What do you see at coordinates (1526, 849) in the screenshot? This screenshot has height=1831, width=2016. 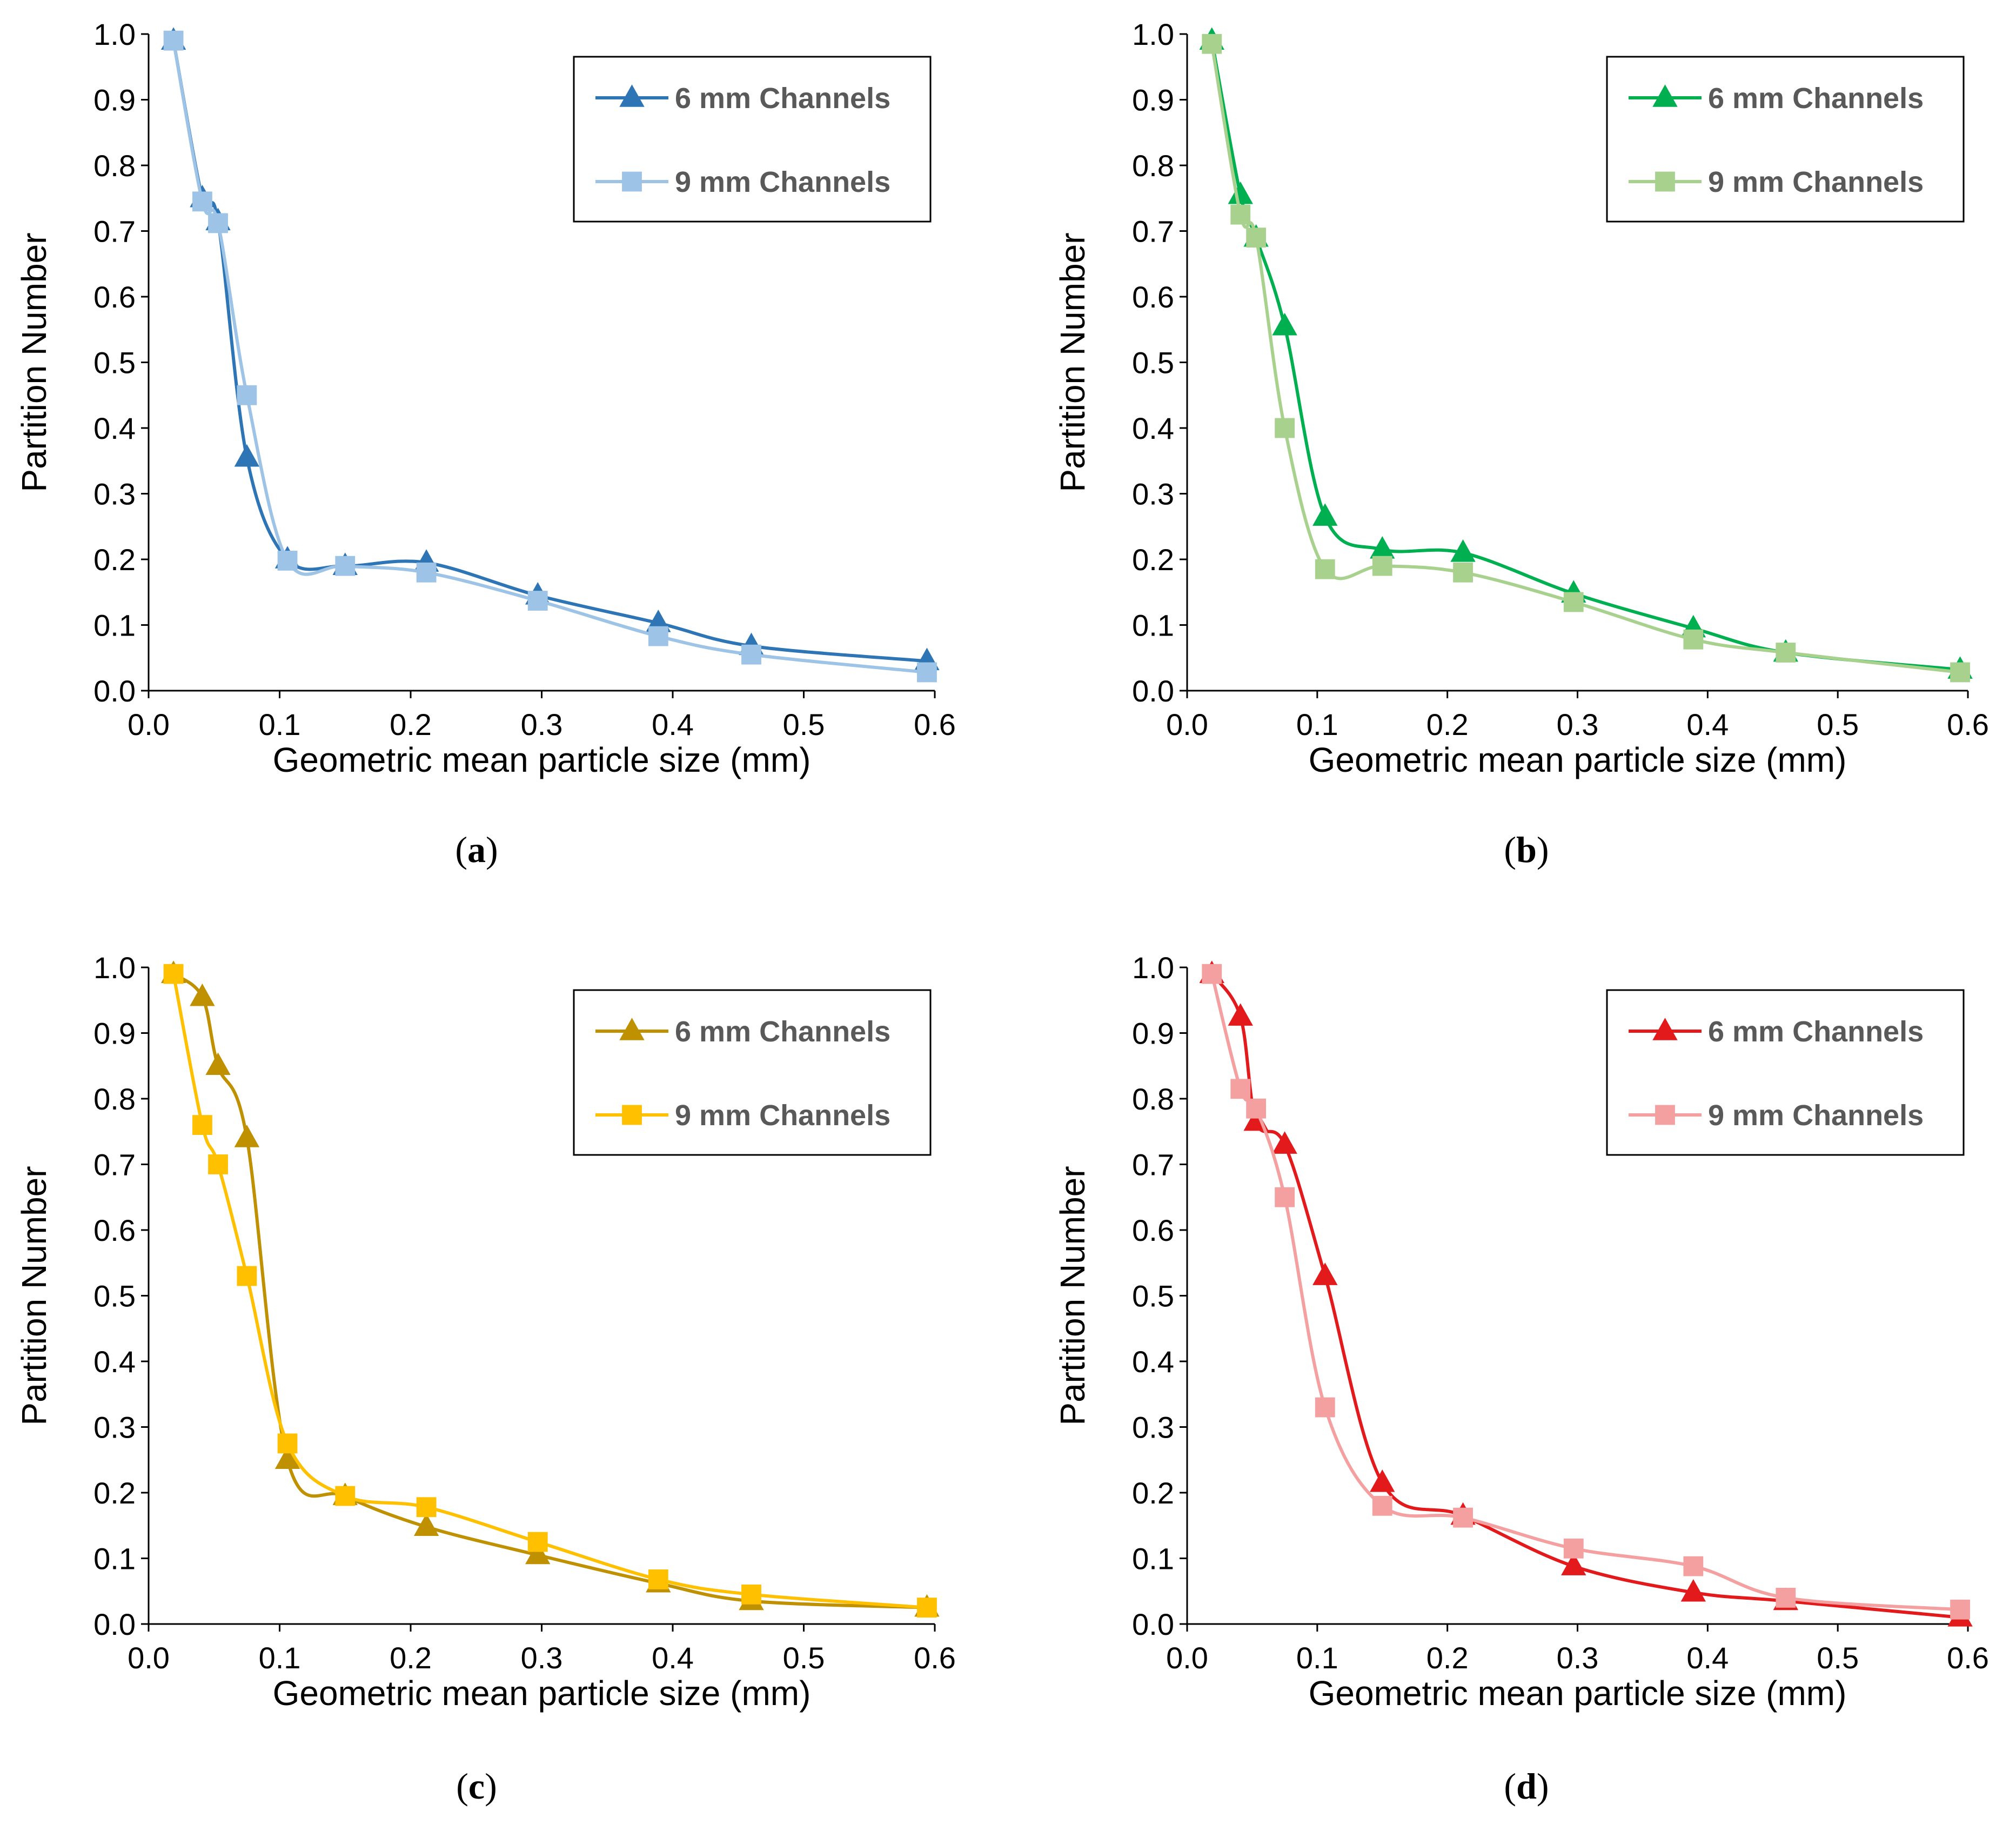 I see `panel-label: (b)` at bounding box center [1526, 849].